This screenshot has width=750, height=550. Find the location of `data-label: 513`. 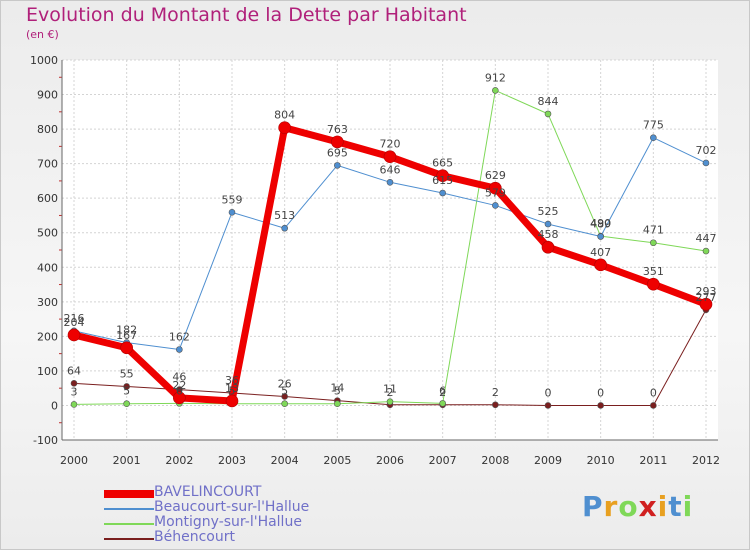

data-label: 513 is located at coordinates (284, 215).